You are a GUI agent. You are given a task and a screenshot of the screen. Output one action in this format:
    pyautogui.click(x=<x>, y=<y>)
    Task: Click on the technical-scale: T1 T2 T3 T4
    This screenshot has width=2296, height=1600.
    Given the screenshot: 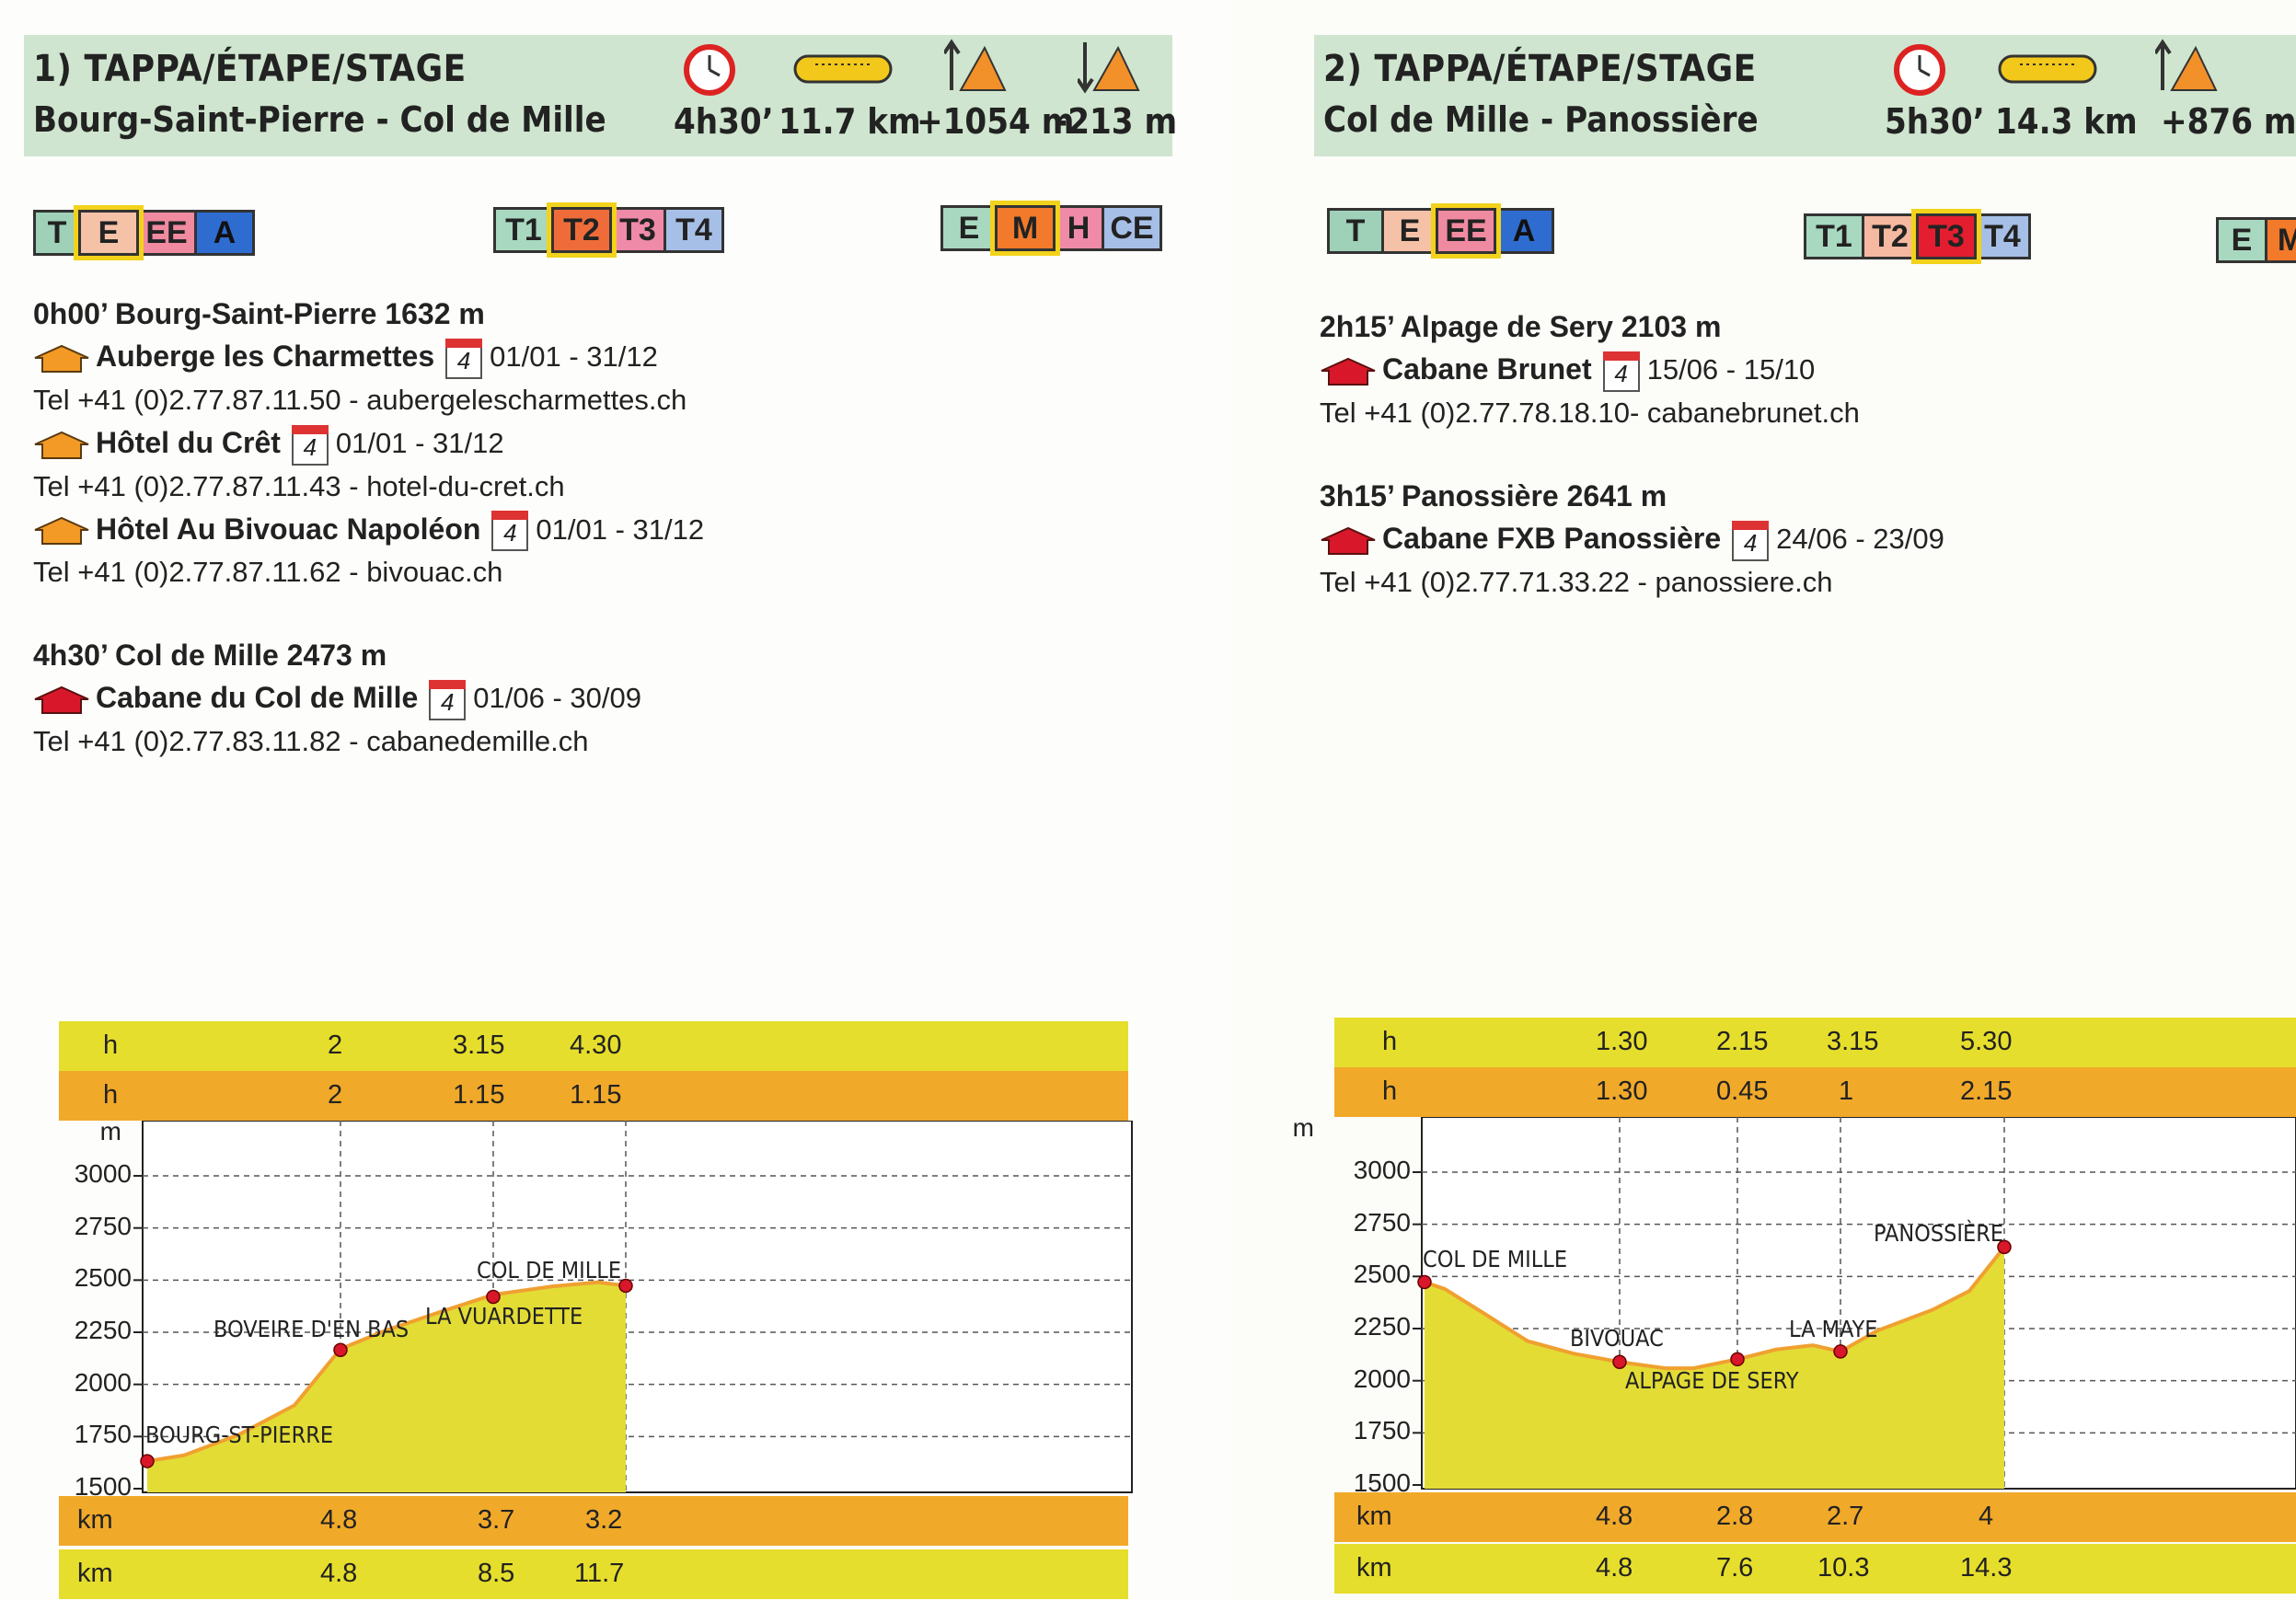 What is the action you would take?
    pyautogui.click(x=1918, y=237)
    